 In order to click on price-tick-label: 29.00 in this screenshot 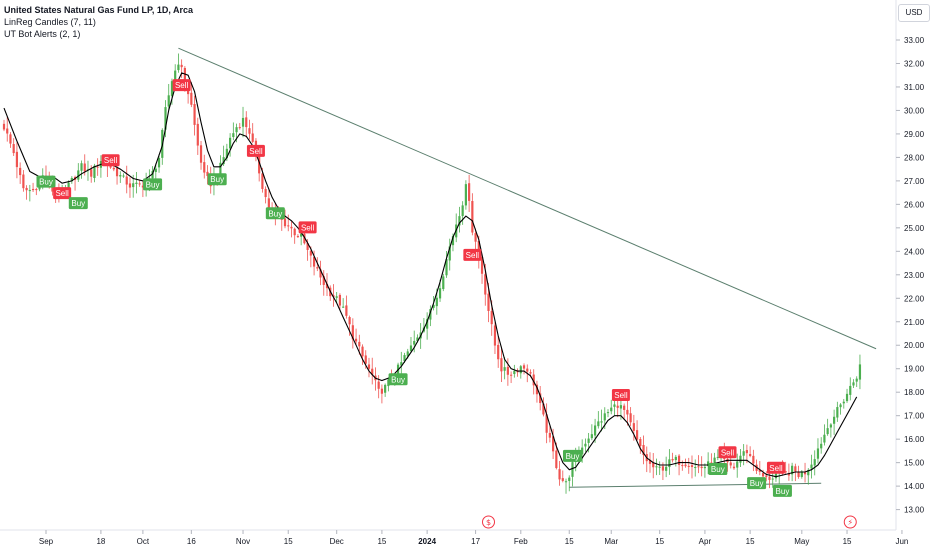, I will do `click(914, 134)`.